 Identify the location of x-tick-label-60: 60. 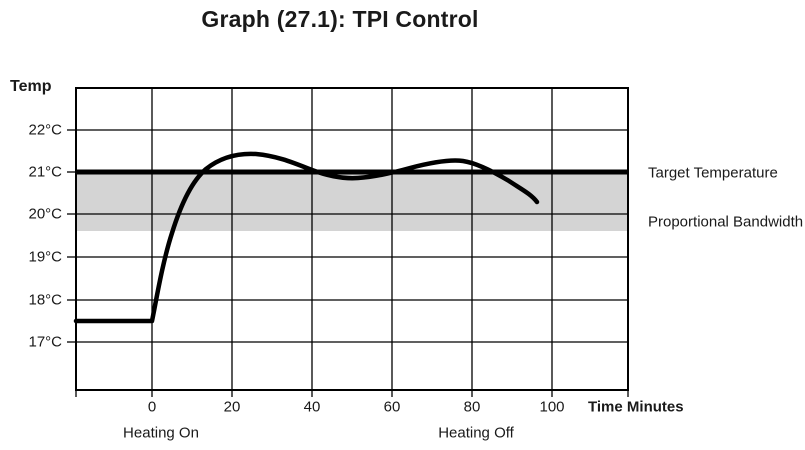
(392, 407).